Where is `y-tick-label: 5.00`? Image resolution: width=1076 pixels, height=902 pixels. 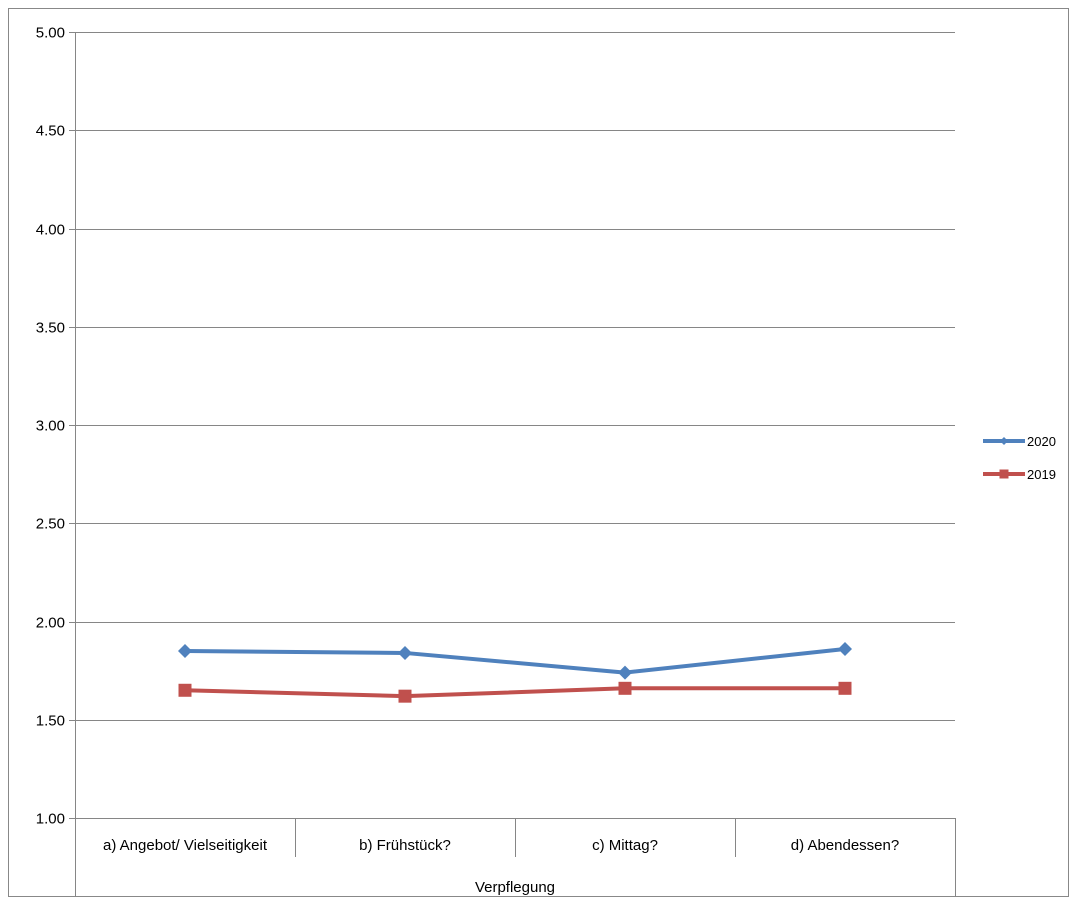 y-tick-label: 5.00 is located at coordinates (50, 33).